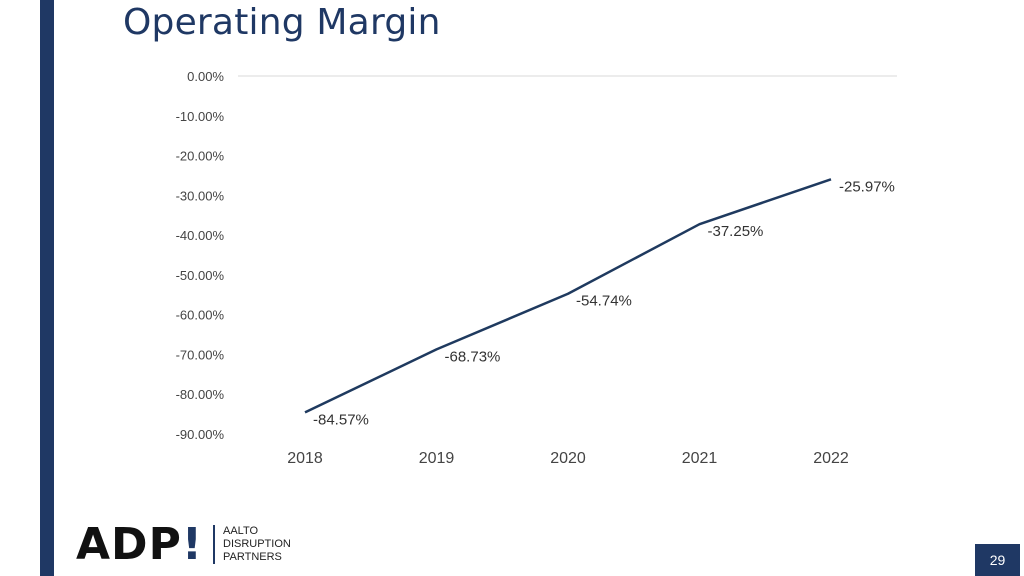 This screenshot has width=1024, height=576. What do you see at coordinates (241, 531) in the screenshot?
I see `logo-line-1: AALTO` at bounding box center [241, 531].